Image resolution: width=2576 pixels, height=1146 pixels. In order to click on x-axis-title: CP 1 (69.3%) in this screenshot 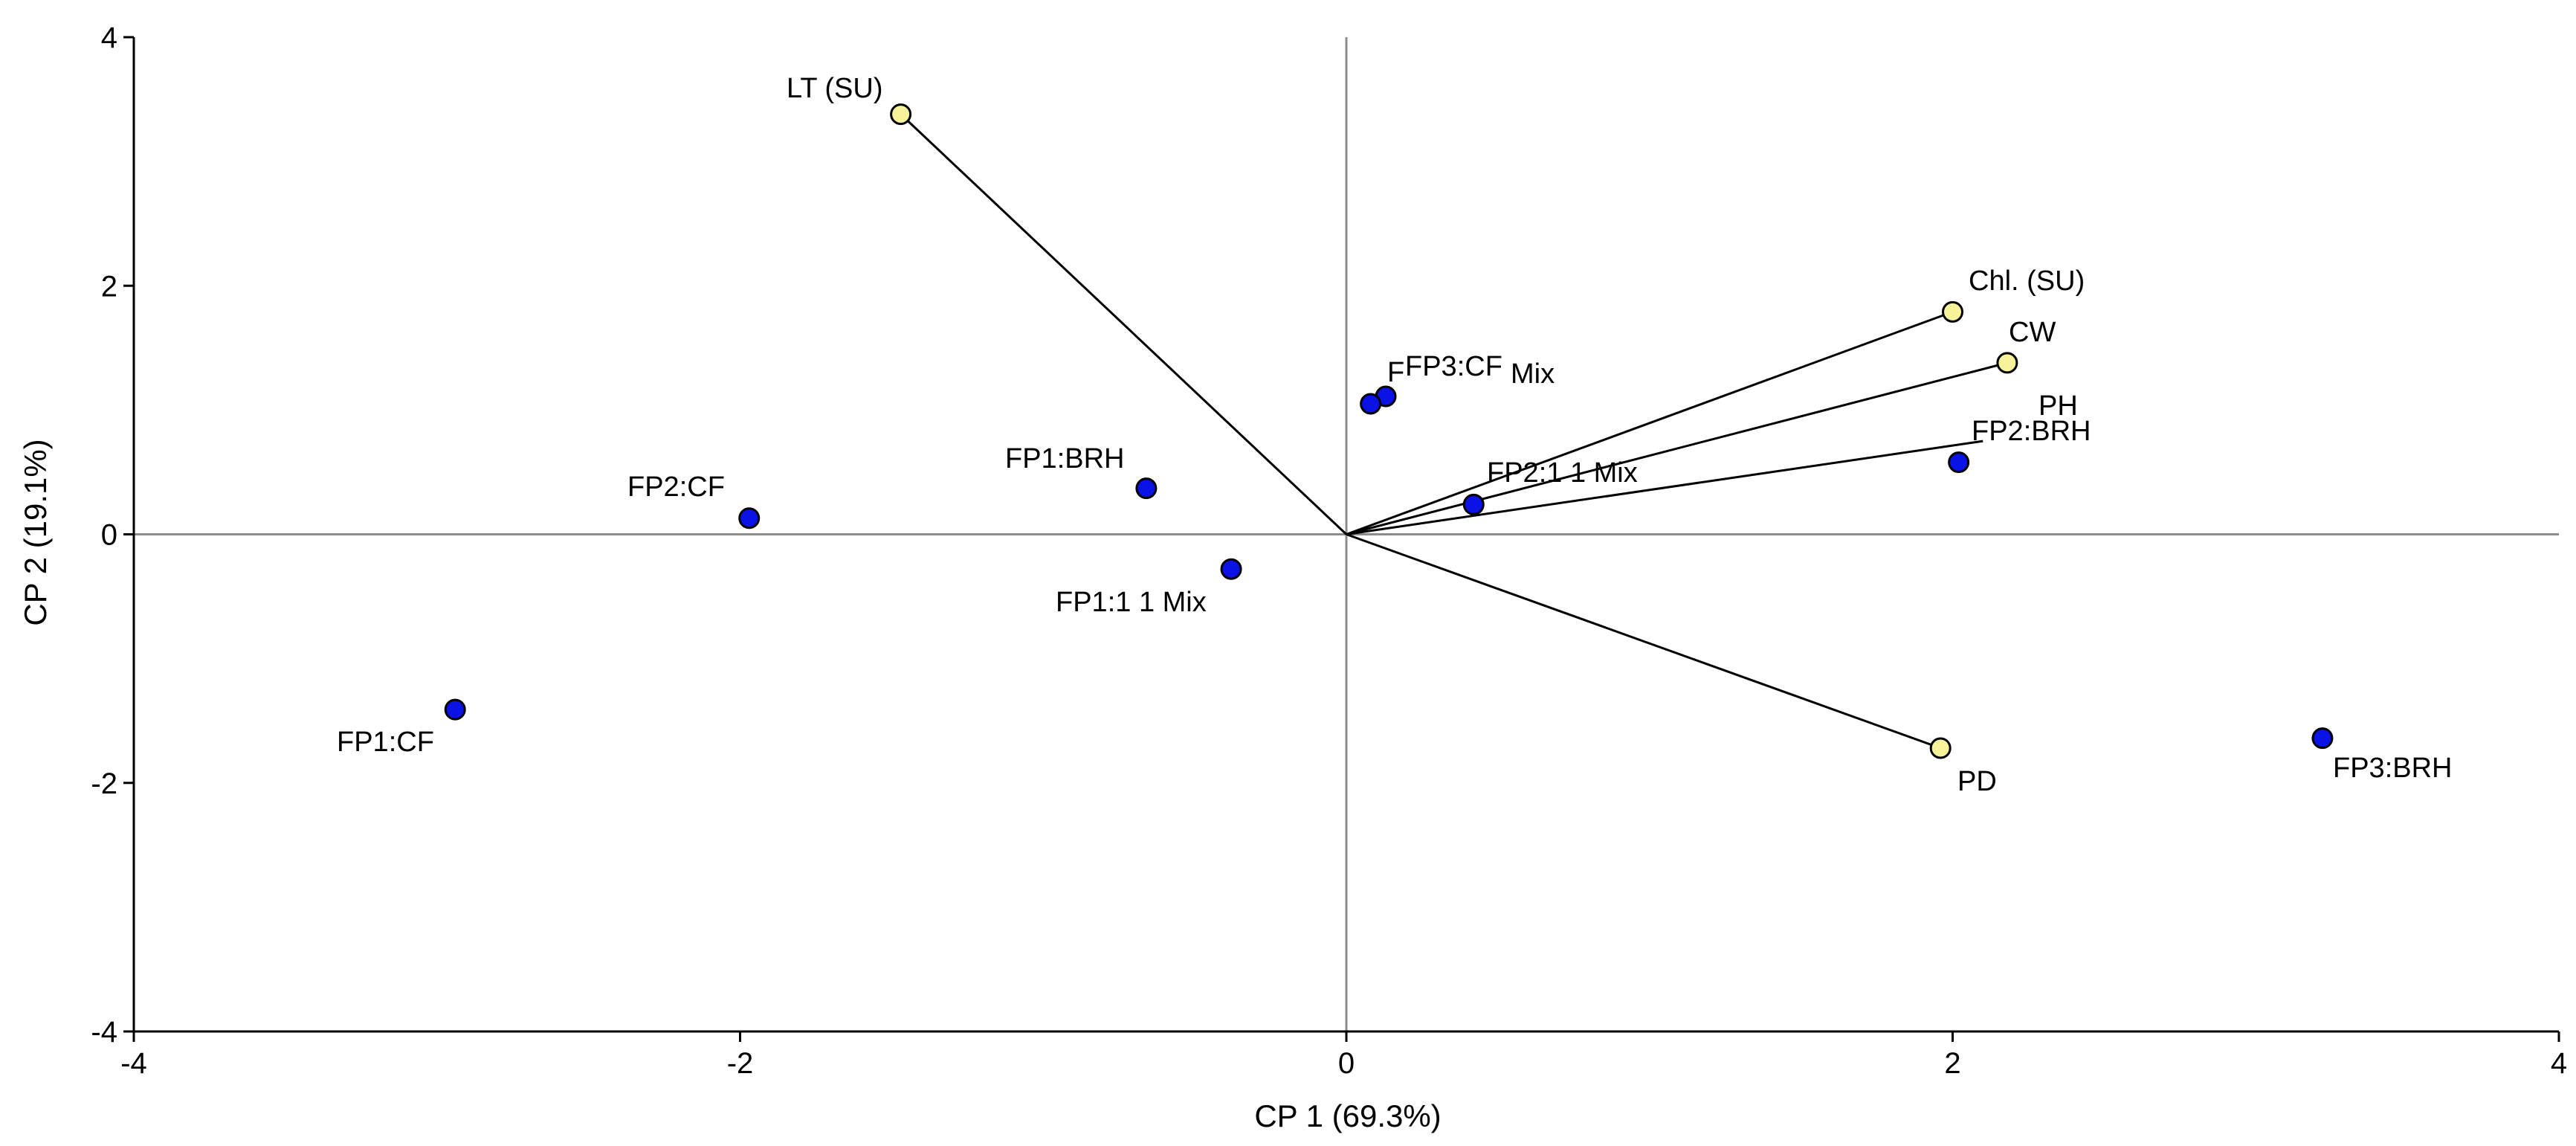, I will do `click(1347, 1115)`.